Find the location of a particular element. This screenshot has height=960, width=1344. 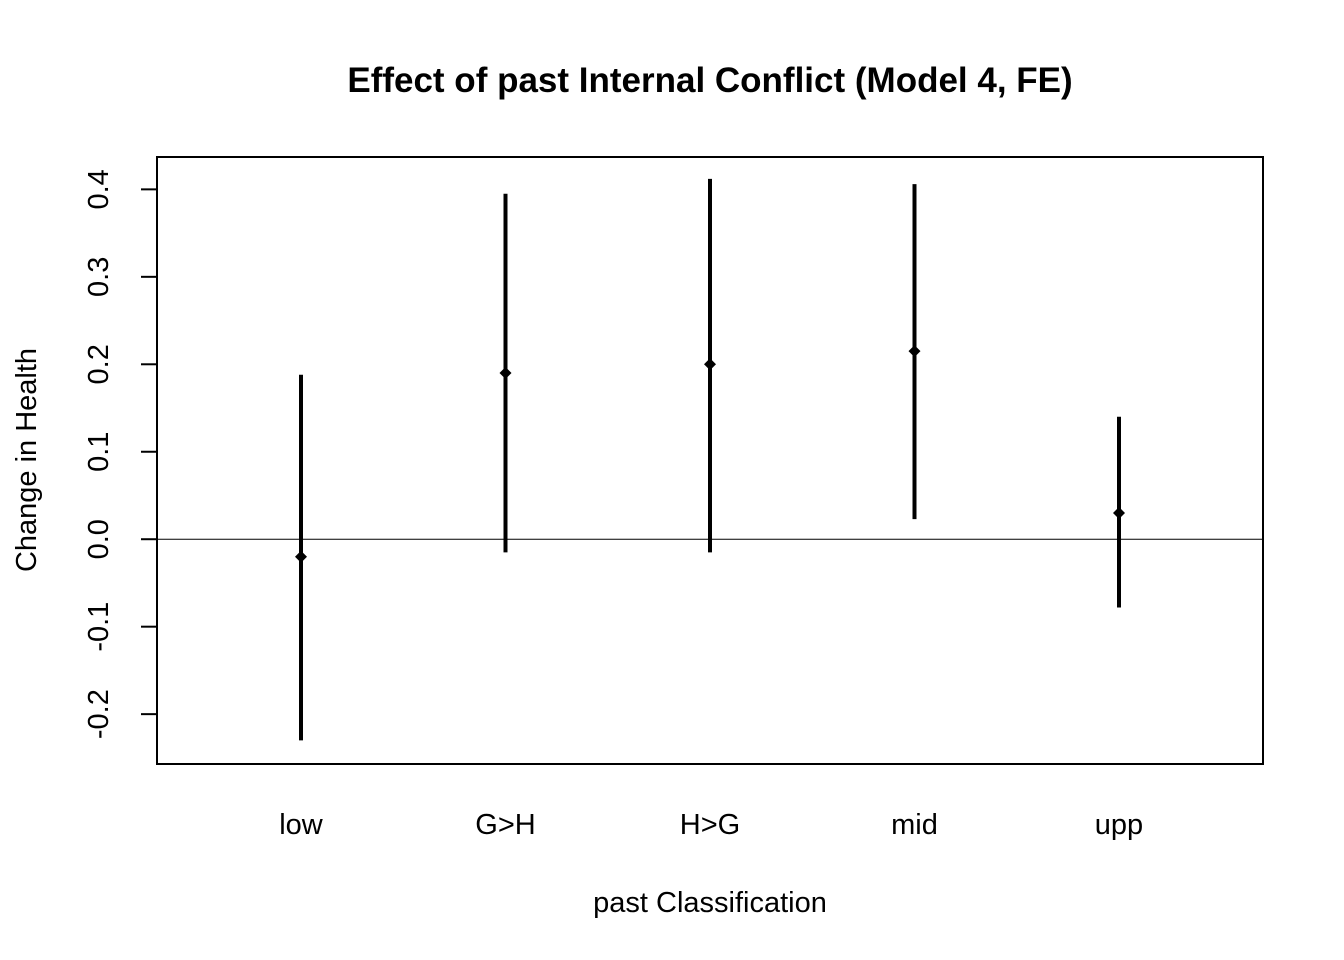

x-category-label: H>G is located at coordinates (710, 825).